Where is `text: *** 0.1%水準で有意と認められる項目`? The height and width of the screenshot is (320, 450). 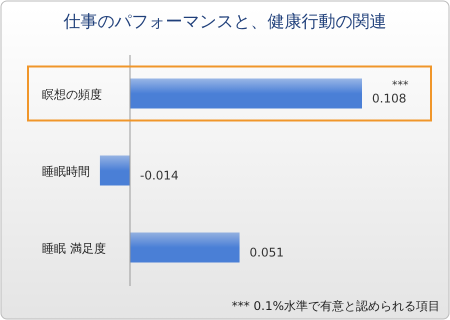
text: *** 0.1%水準で有意と認められる項目 is located at coordinates (336, 306).